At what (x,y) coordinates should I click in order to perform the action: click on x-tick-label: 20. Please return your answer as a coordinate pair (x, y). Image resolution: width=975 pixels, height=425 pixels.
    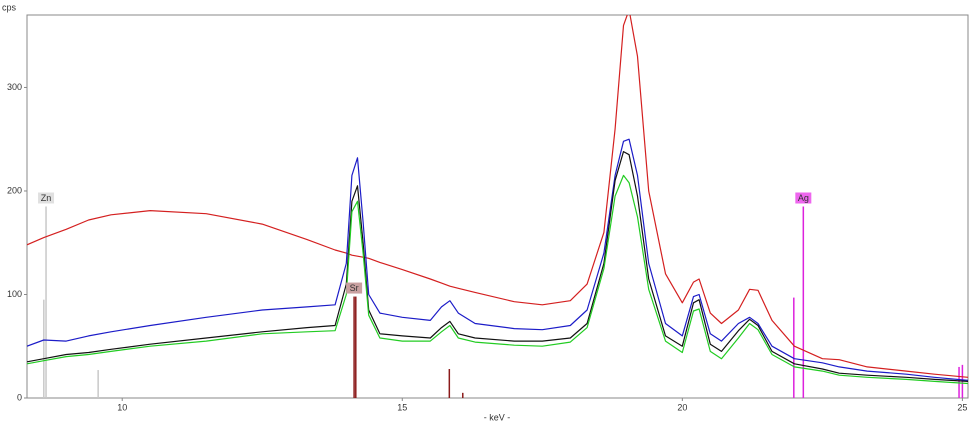
    Looking at the image, I should click on (682, 407).